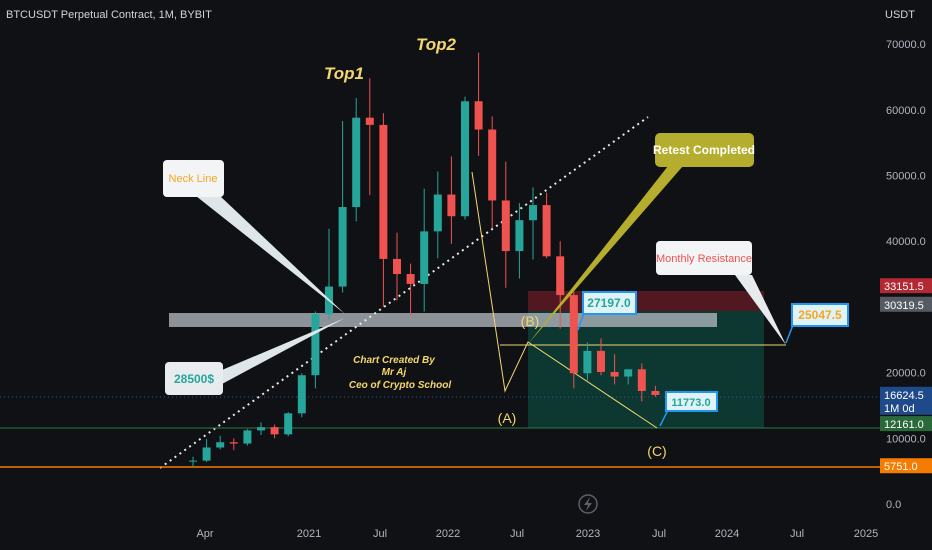  Describe the element at coordinates (530, 321) in the screenshot. I see `wave-b-label: (B)` at that location.